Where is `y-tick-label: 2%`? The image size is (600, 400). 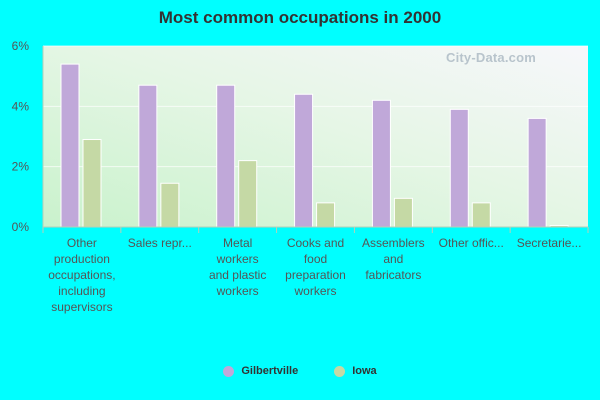
y-tick-label: 2% is located at coordinates (21, 167).